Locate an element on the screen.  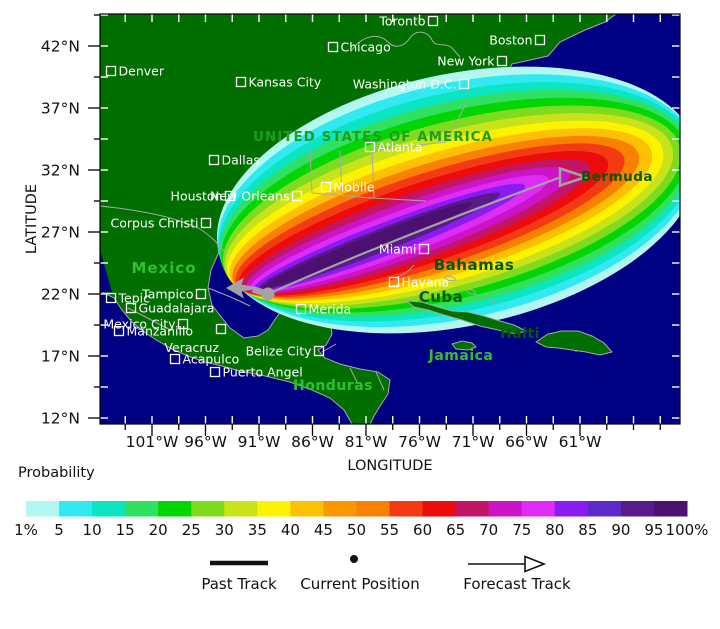
lon-tick-label: 61°W is located at coordinates (580, 442).